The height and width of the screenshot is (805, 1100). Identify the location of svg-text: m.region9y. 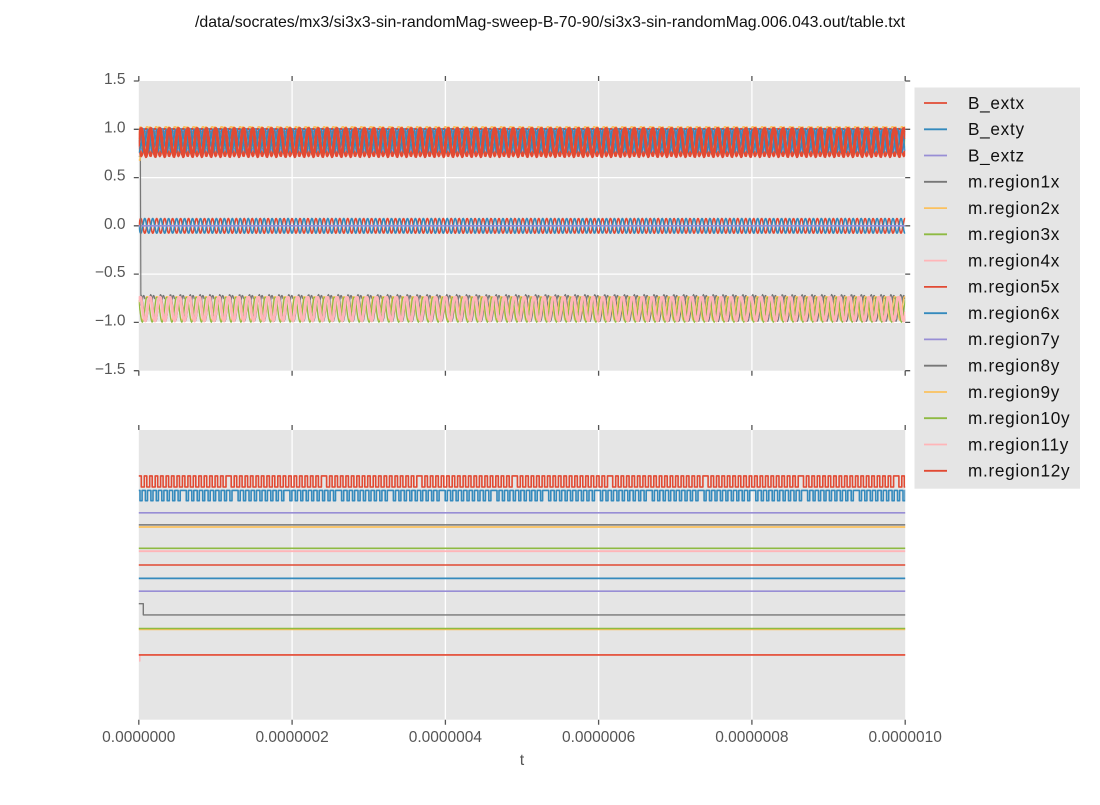
(1014, 392).